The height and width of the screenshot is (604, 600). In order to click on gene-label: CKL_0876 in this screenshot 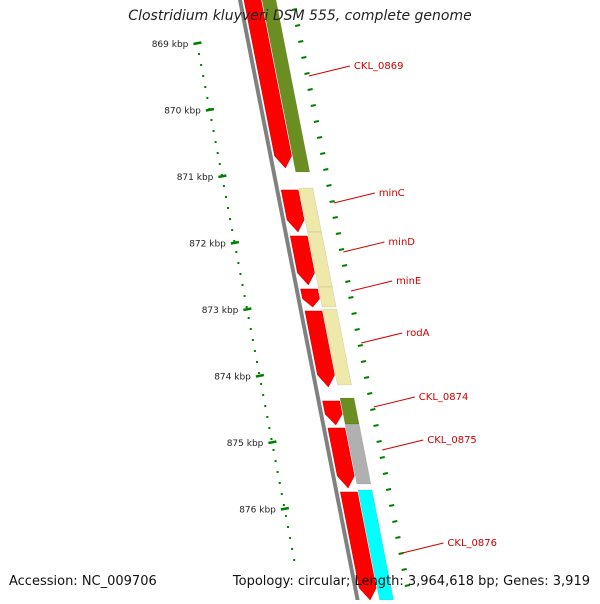, I will do `click(472, 543)`.